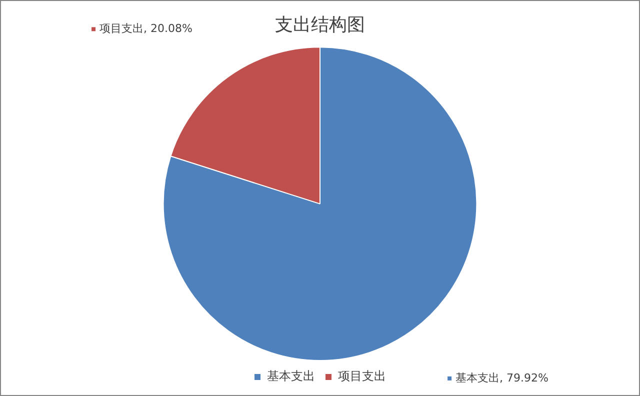  What do you see at coordinates (146, 29) in the screenshot?
I see `data-label: 项目支出, 20.08%` at bounding box center [146, 29].